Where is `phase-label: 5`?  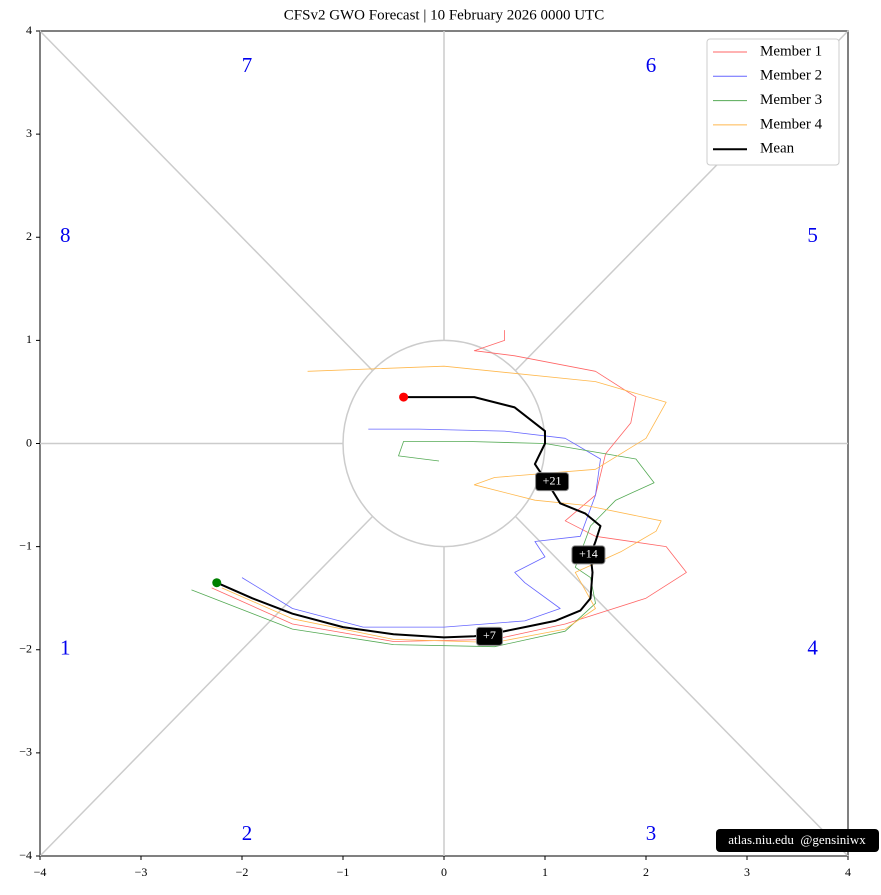
phase-label: 5 is located at coordinates (812, 235).